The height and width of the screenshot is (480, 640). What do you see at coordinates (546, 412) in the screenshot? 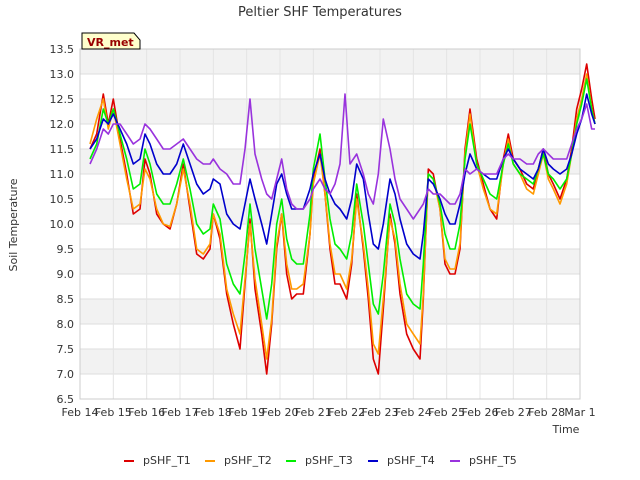
I see `x-tick-label: Feb 28` at bounding box center [546, 412].